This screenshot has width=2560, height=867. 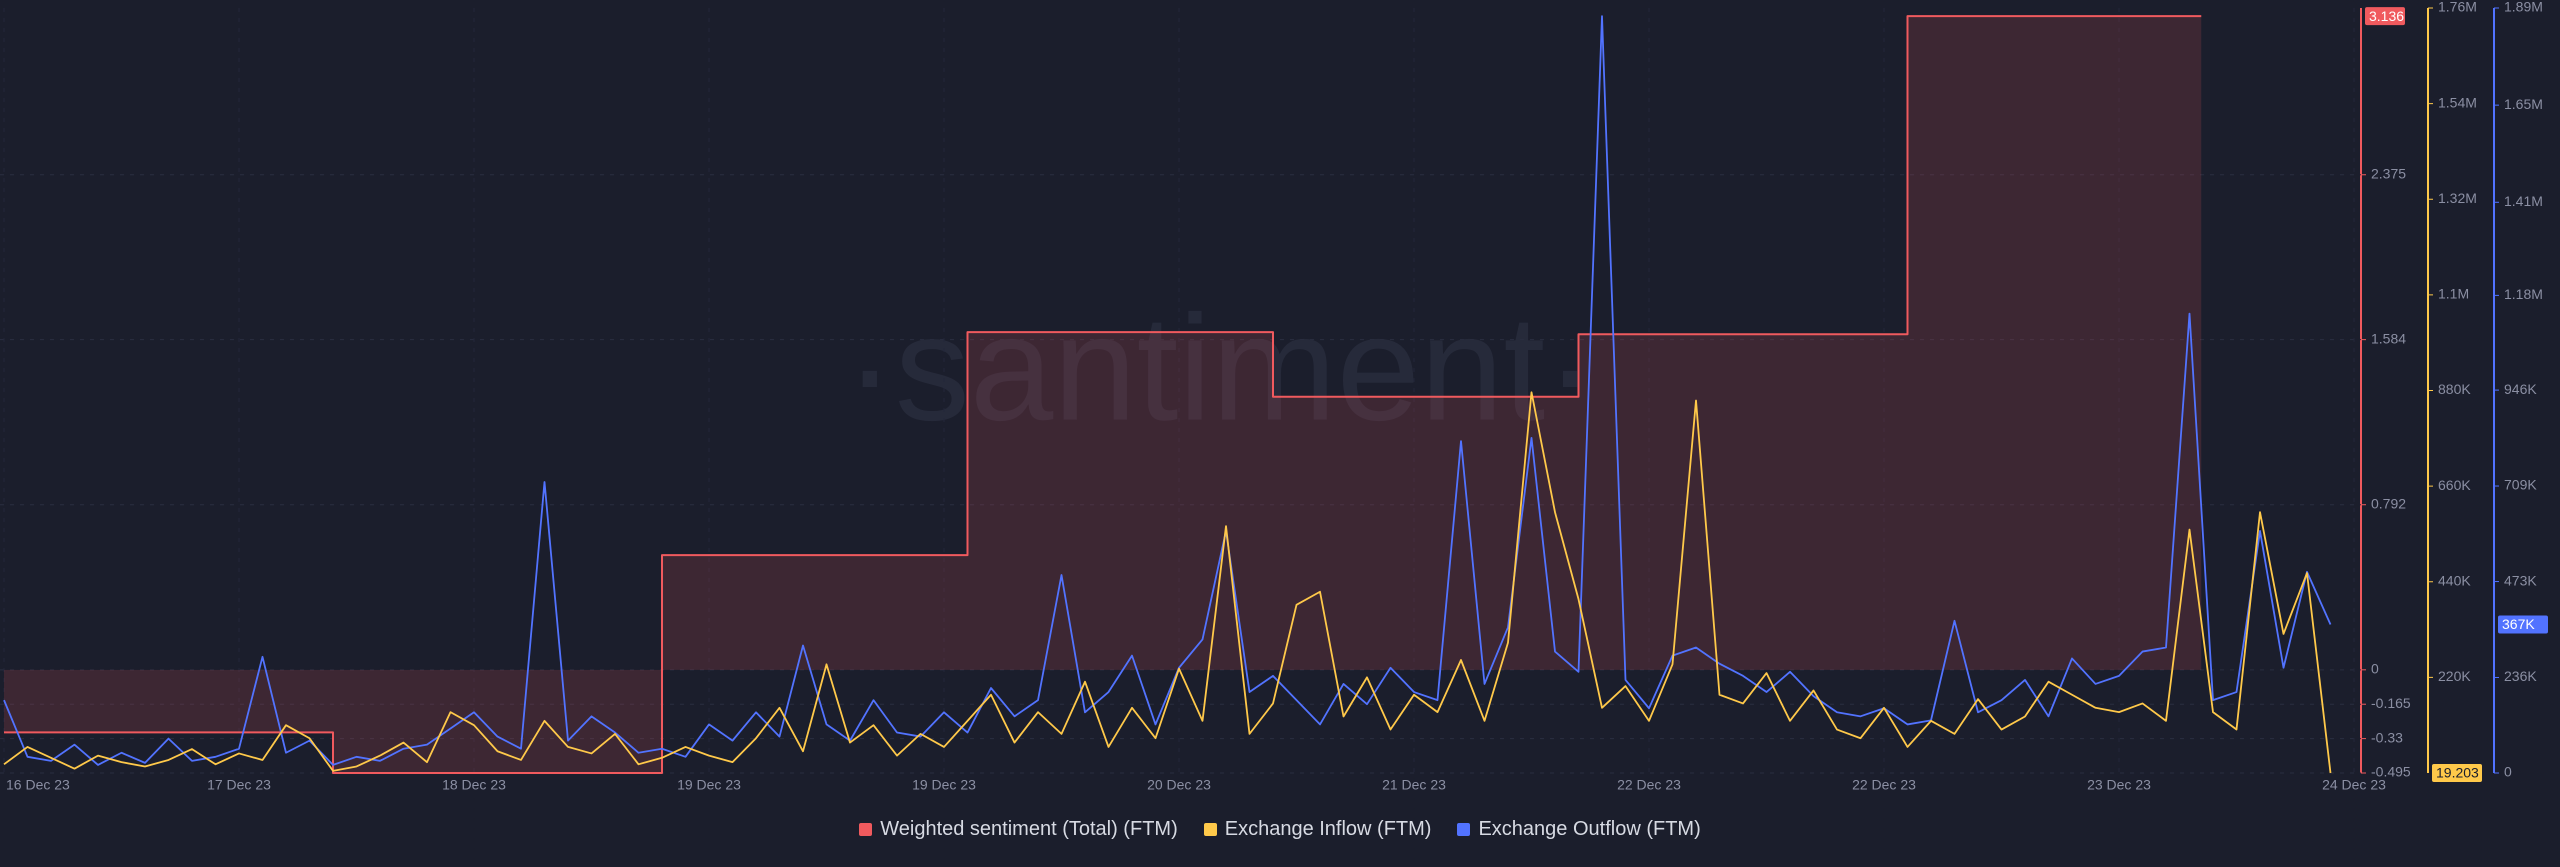 I want to click on y3-tick-label: 1.65M, so click(x=2523, y=104).